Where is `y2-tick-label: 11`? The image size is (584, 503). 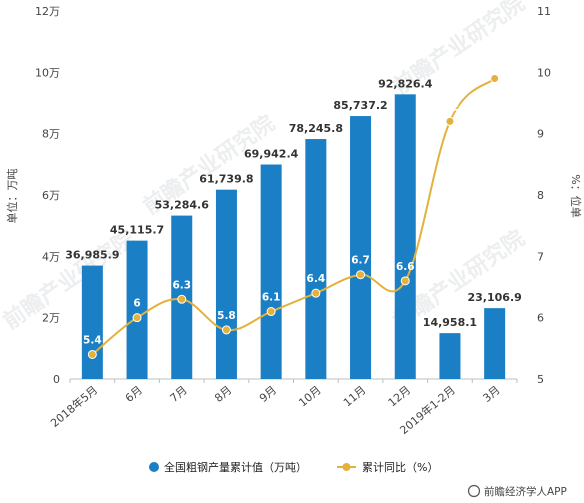 y2-tick-label: 11 is located at coordinates (544, 11).